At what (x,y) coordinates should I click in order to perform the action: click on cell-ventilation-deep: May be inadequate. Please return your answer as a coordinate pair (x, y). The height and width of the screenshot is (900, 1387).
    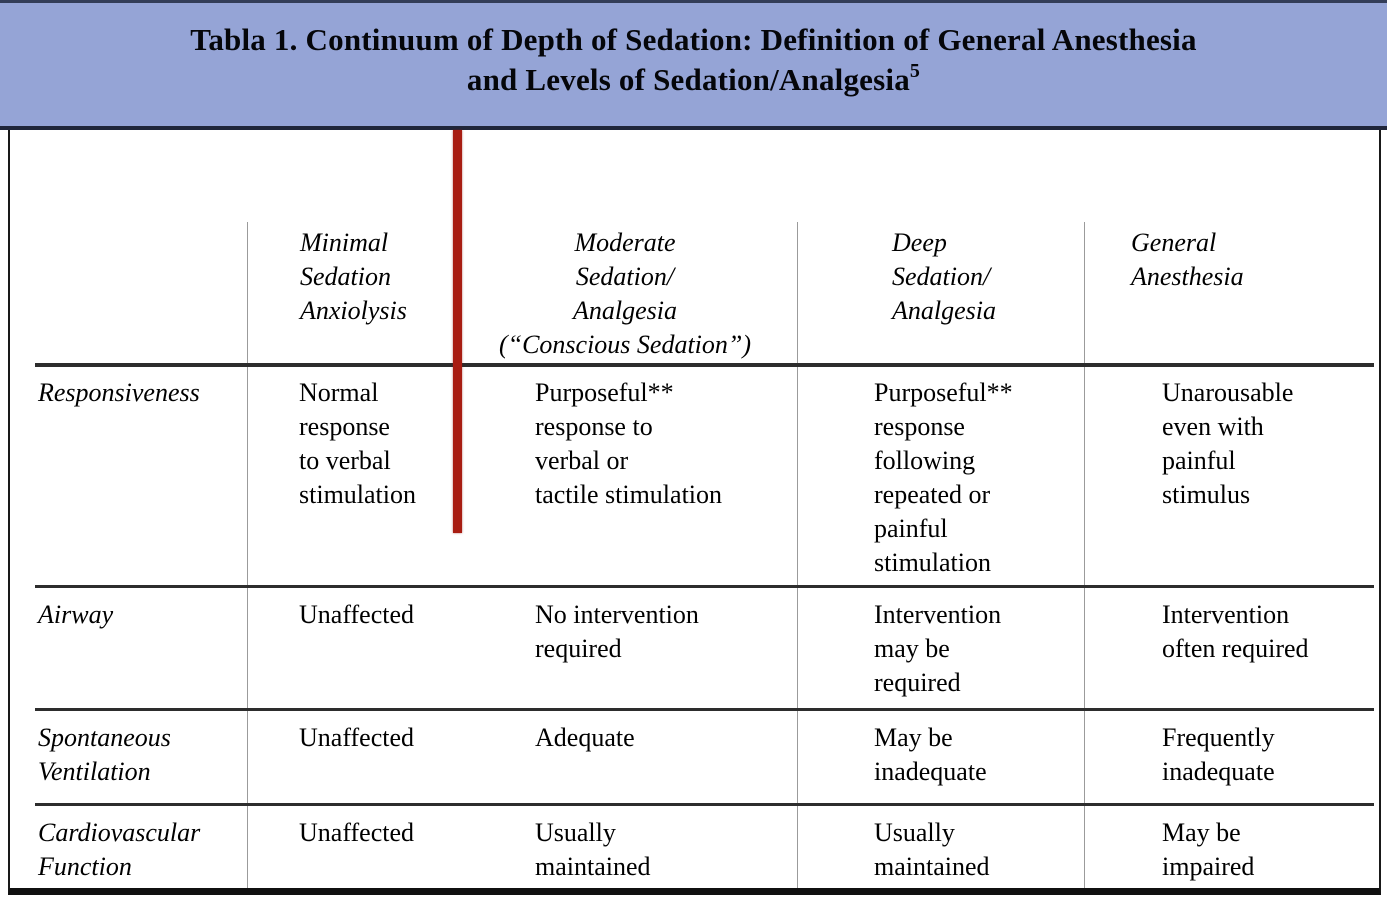
    Looking at the image, I should click on (930, 754).